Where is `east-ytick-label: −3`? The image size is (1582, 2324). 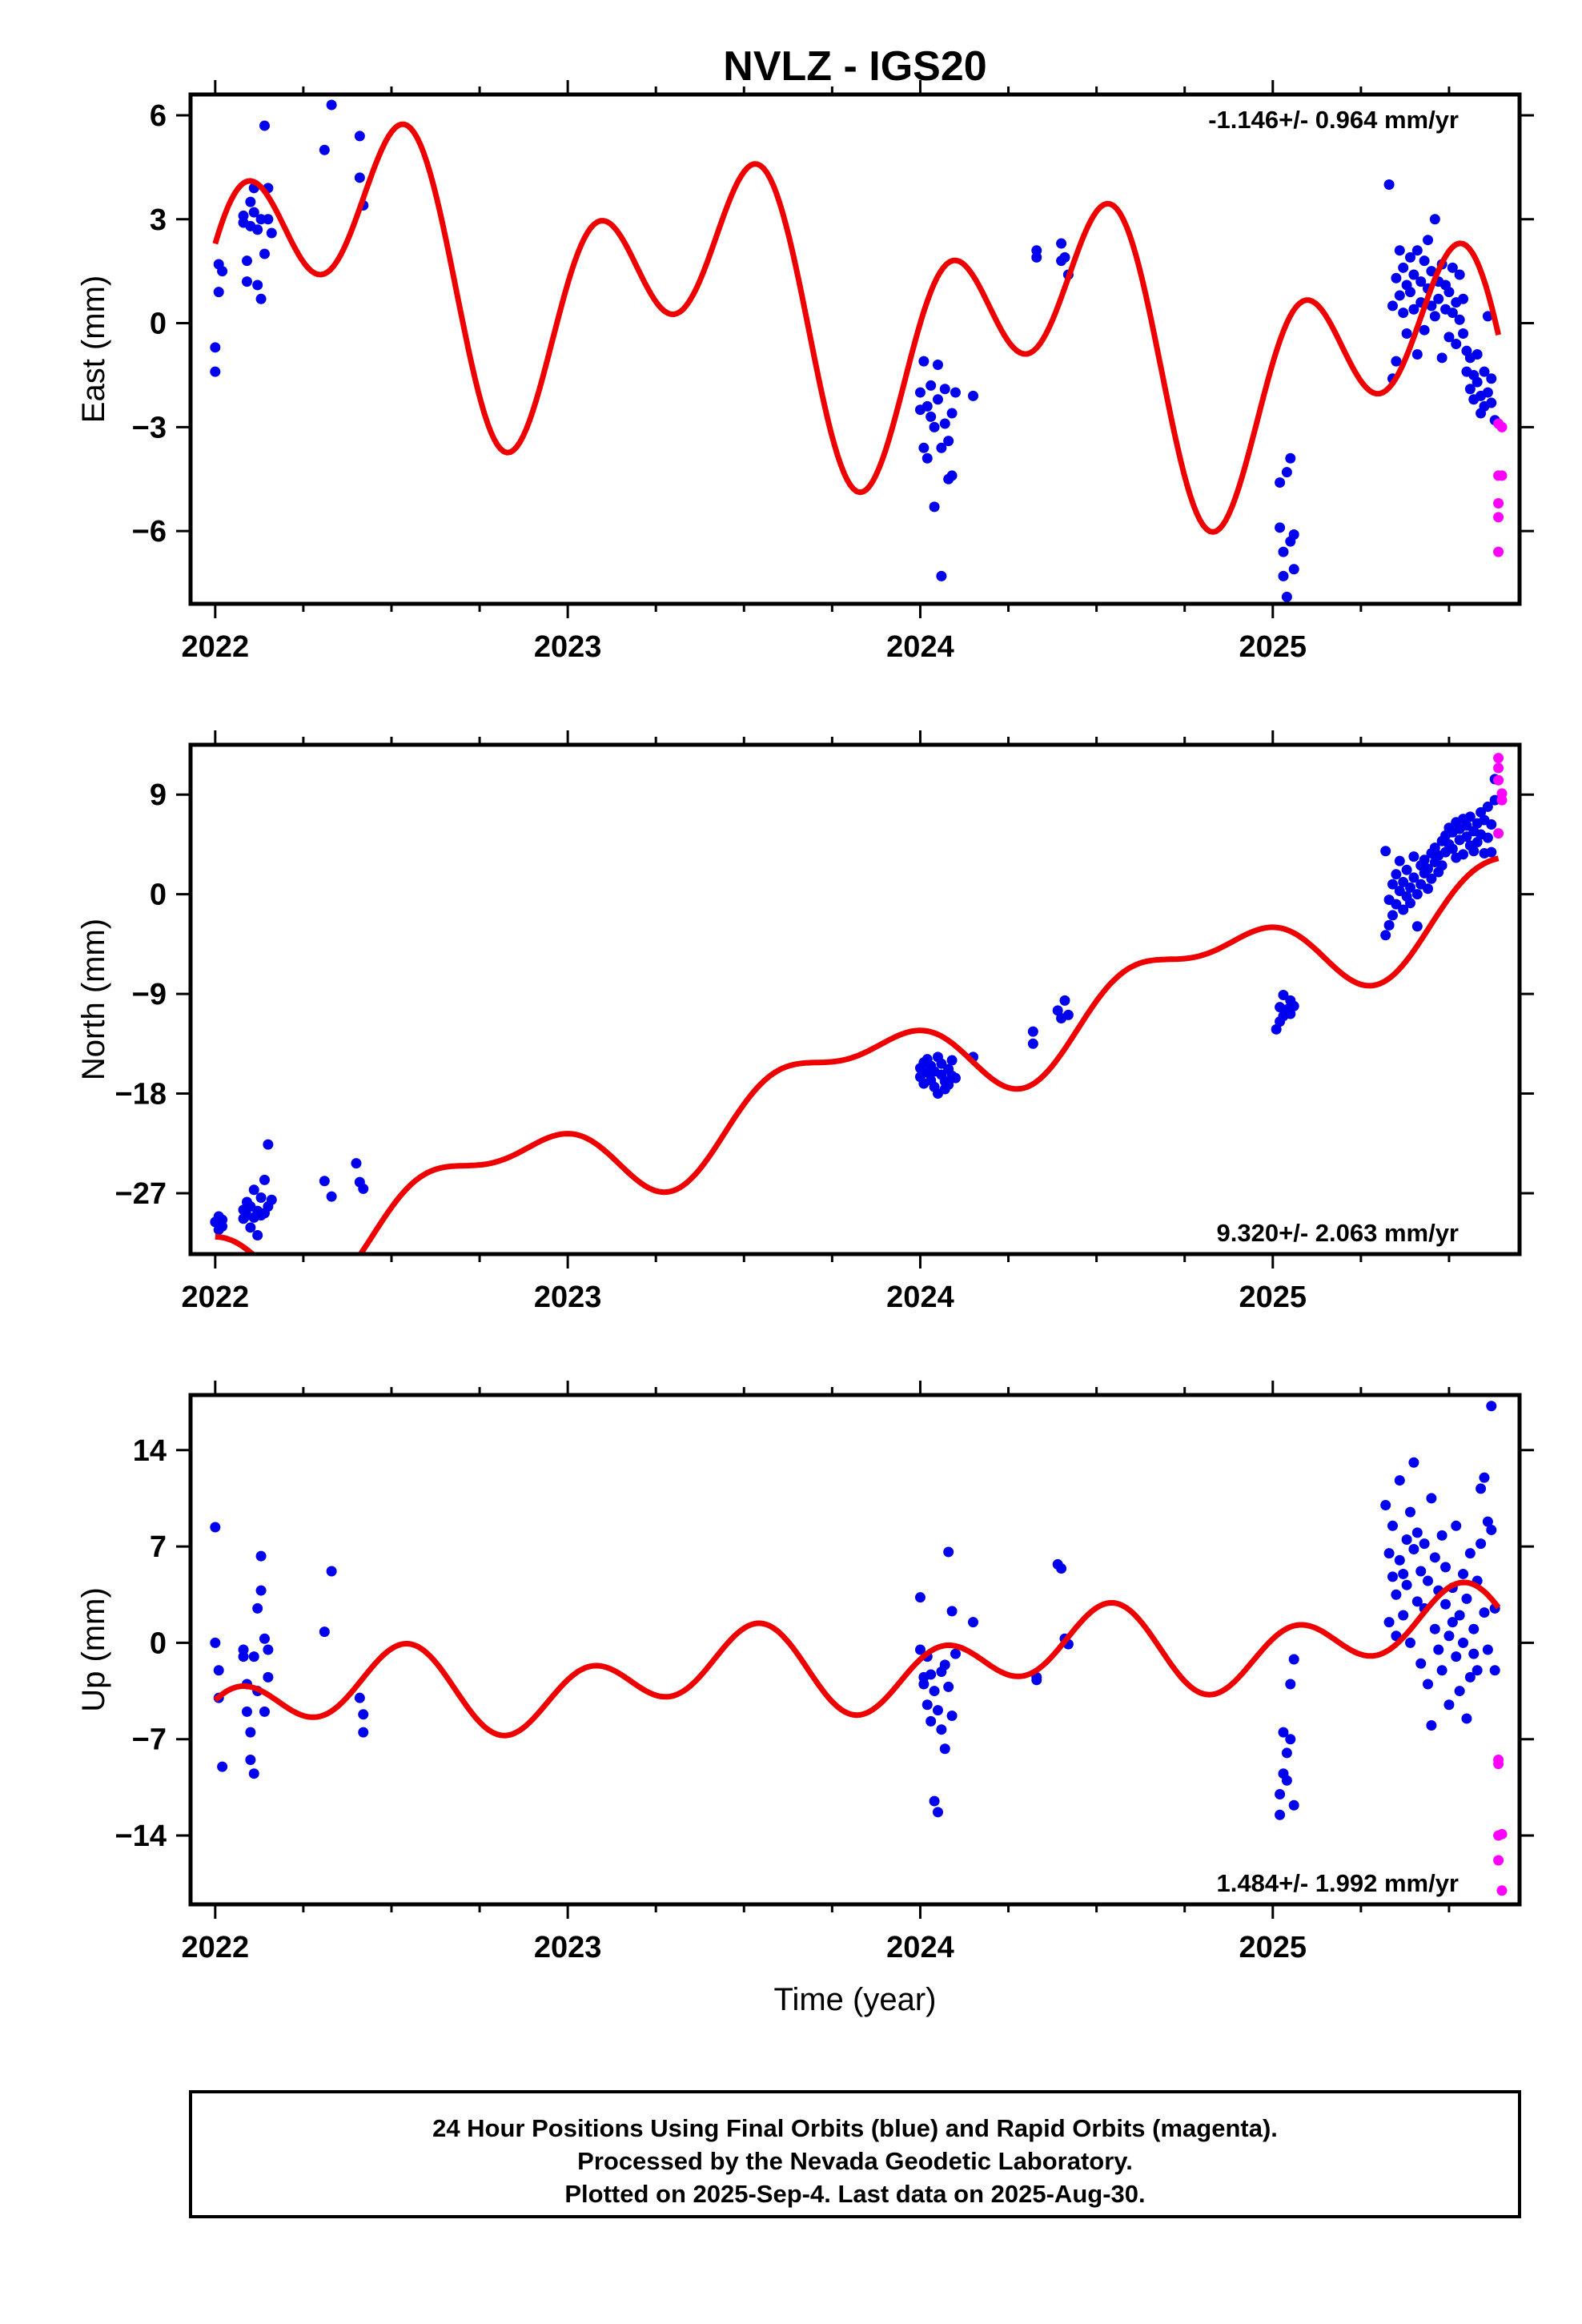
east-ytick-label: −3 is located at coordinates (149, 427).